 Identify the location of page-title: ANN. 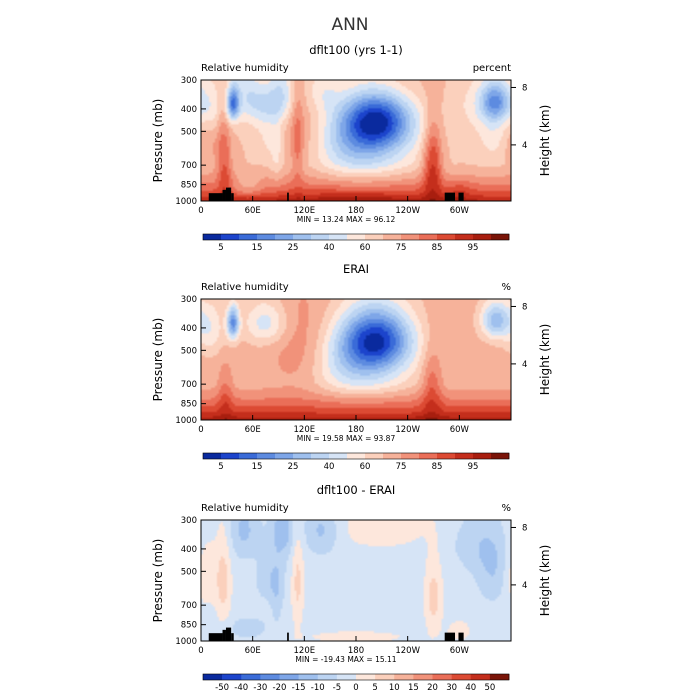
(349, 25).